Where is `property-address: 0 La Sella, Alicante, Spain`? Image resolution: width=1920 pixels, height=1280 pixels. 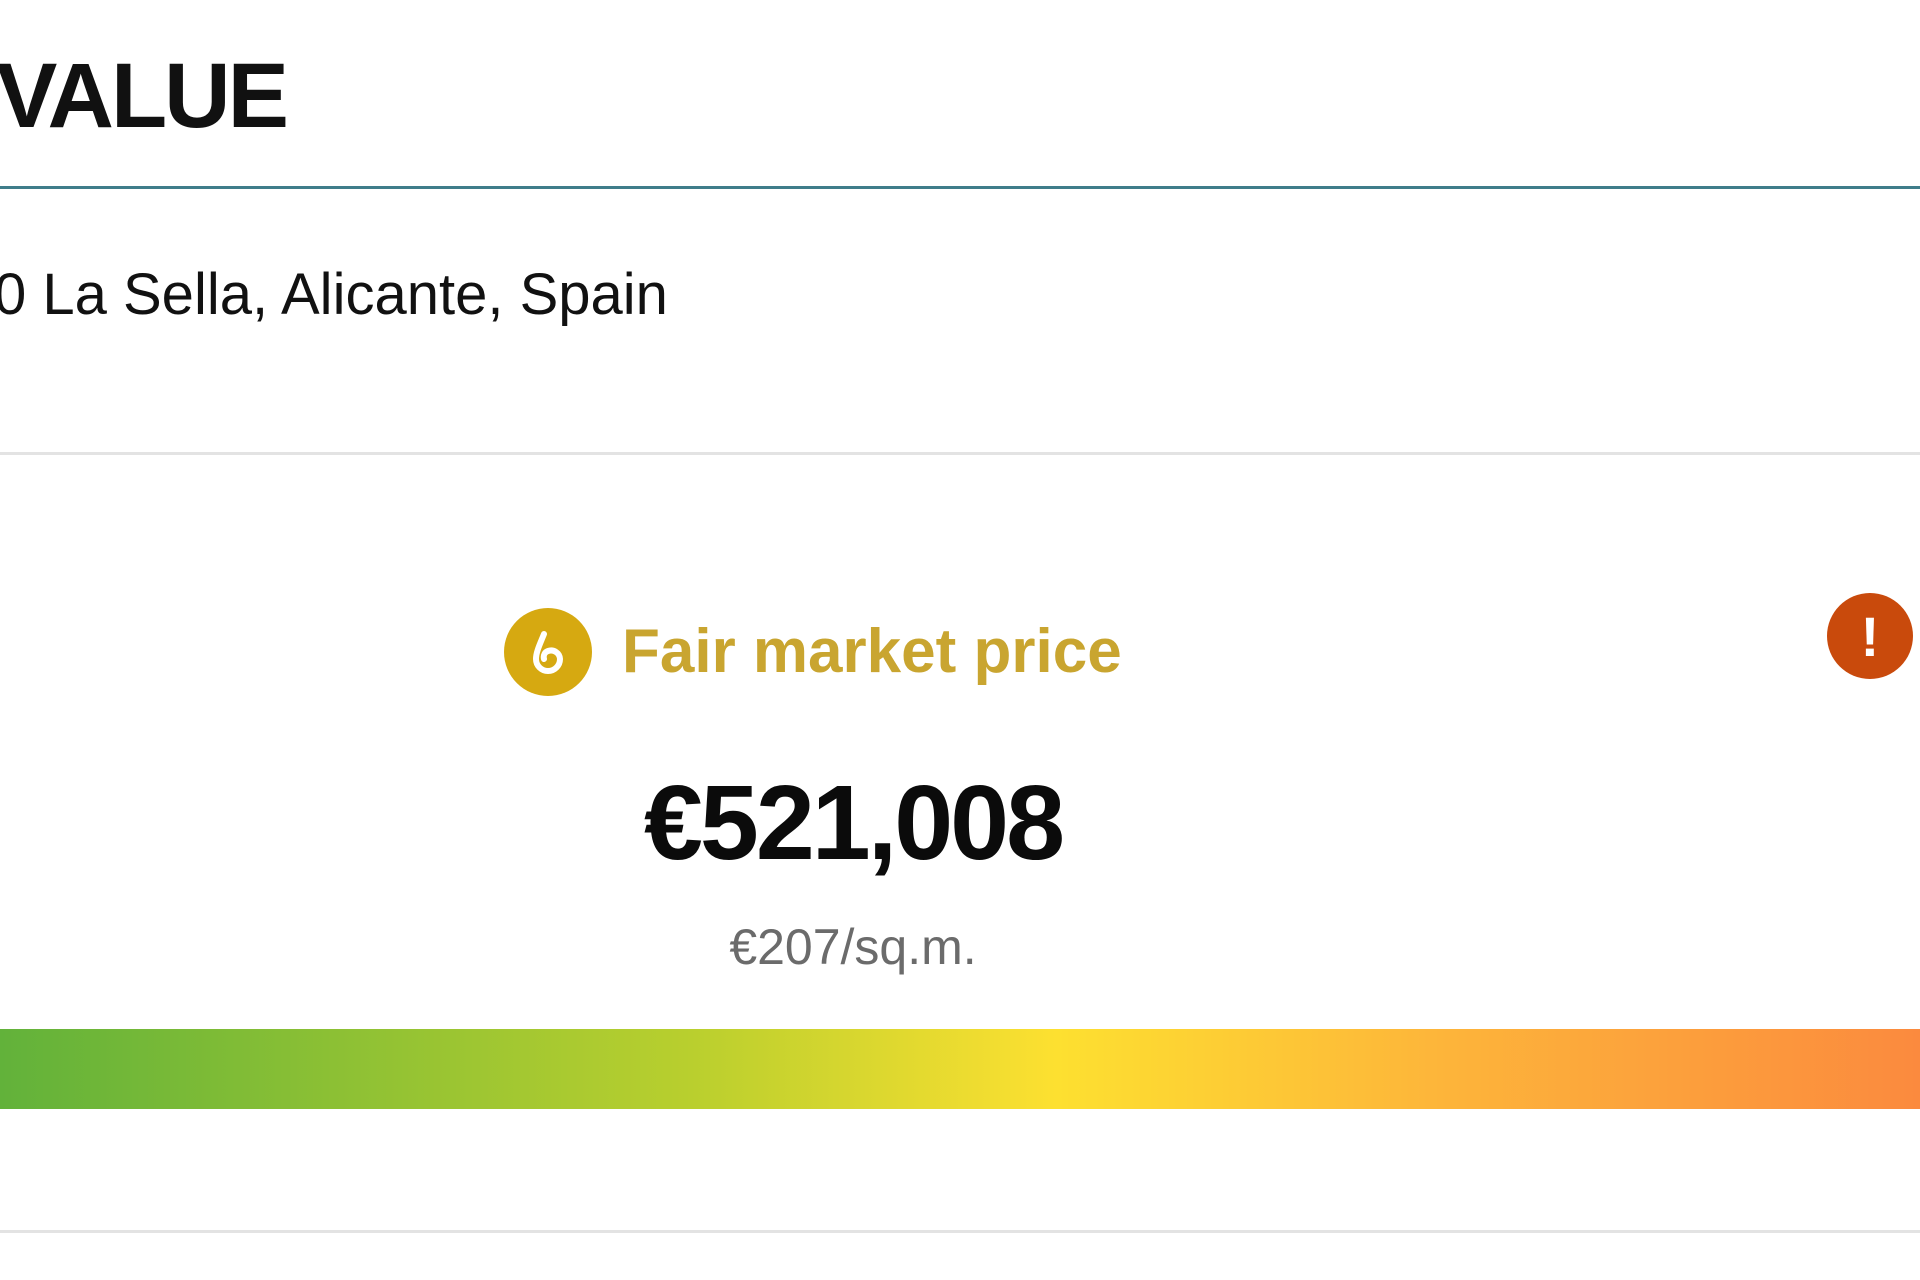 property-address: 0 La Sella, Alicante, Spain is located at coordinates (334, 294).